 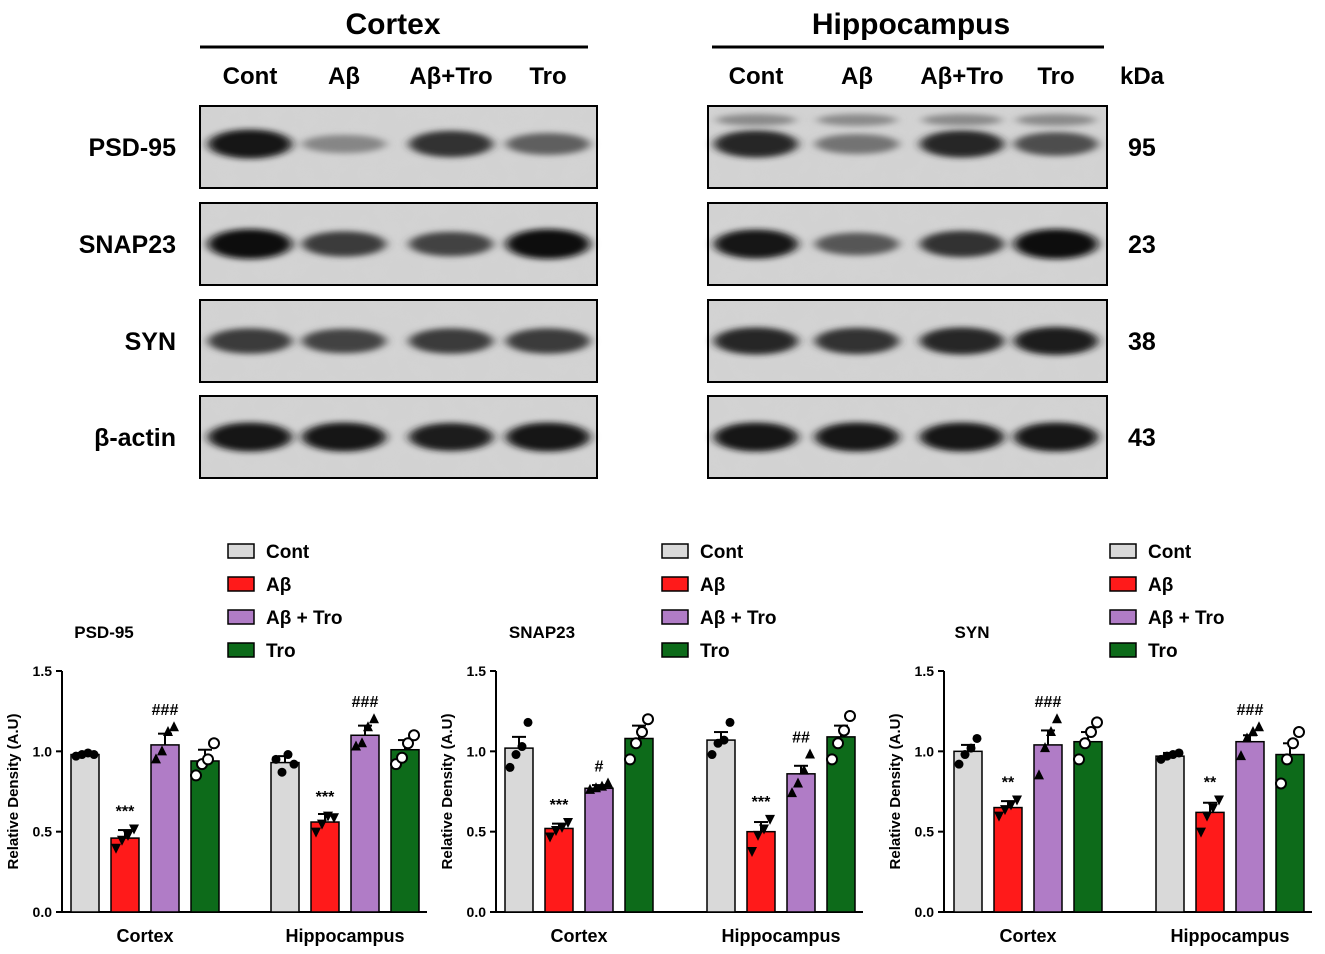 What do you see at coordinates (132, 148) in the screenshot?
I see `protein-label: PSD-95` at bounding box center [132, 148].